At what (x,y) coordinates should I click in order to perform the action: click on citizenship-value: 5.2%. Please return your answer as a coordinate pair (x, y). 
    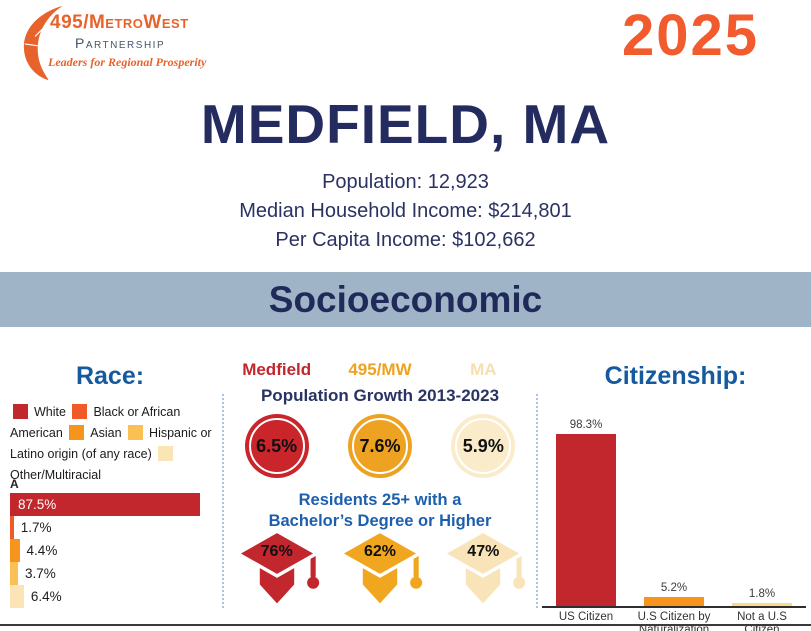
    Looking at the image, I should click on (674, 587).